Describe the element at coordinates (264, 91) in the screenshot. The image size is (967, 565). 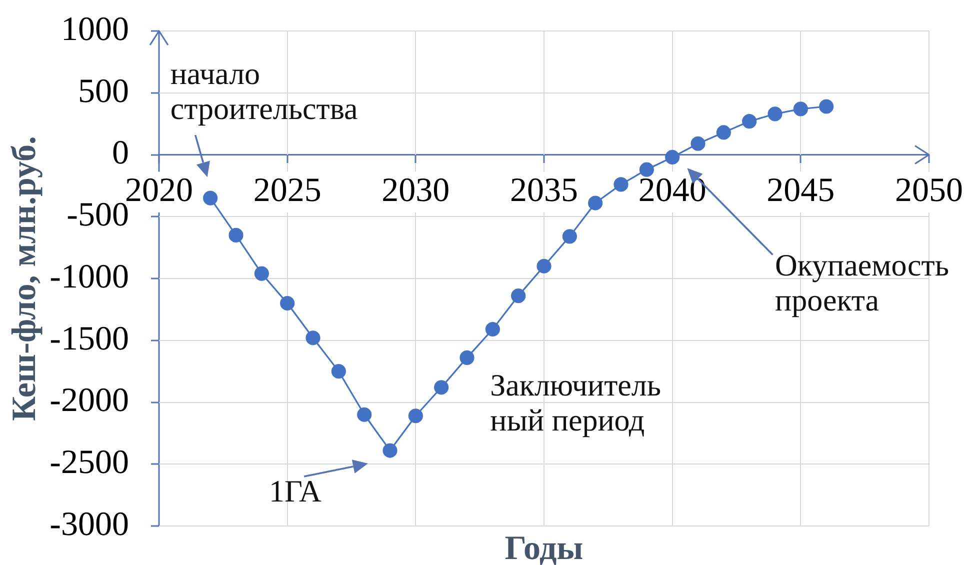
I see `annotation: начало строительства` at that location.